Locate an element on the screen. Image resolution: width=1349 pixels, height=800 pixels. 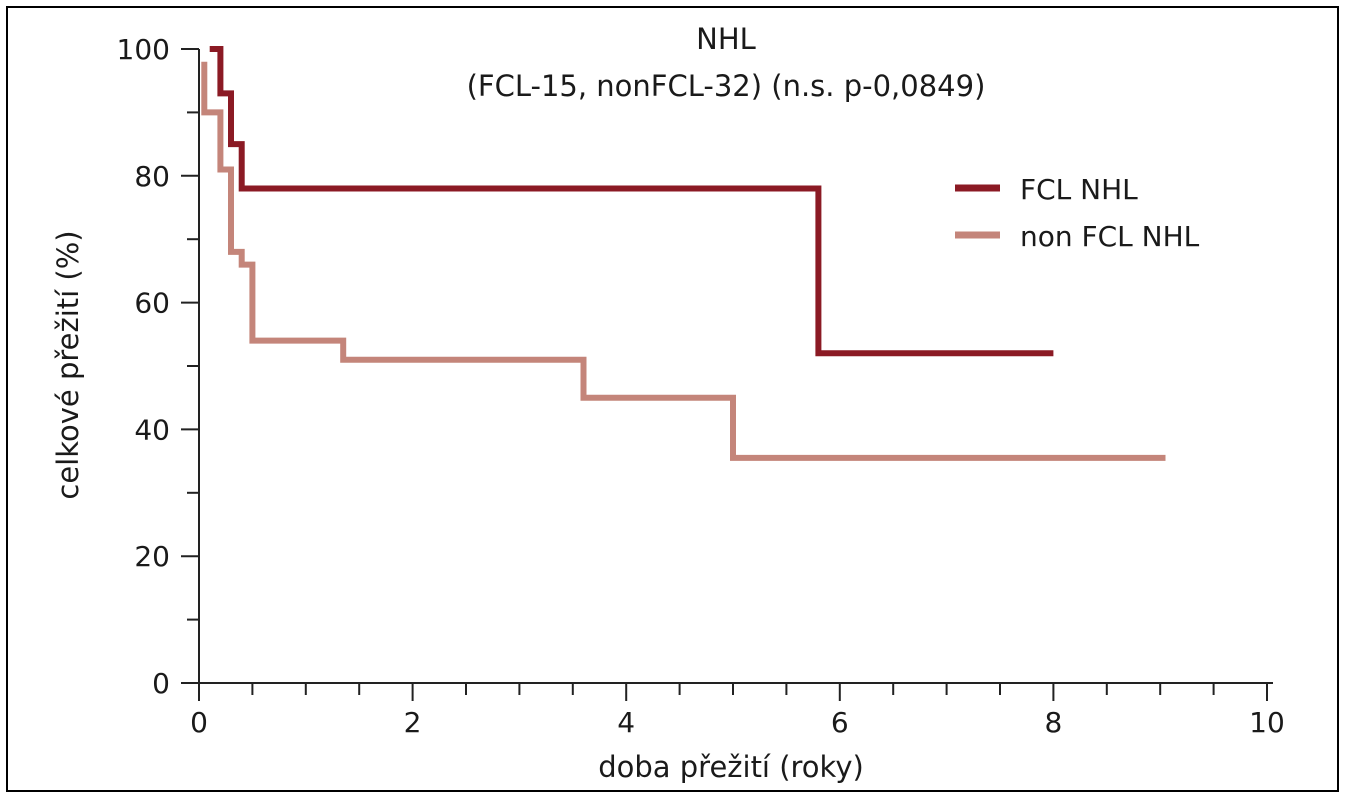
y-tick-label: 100 is located at coordinates (143, 49).